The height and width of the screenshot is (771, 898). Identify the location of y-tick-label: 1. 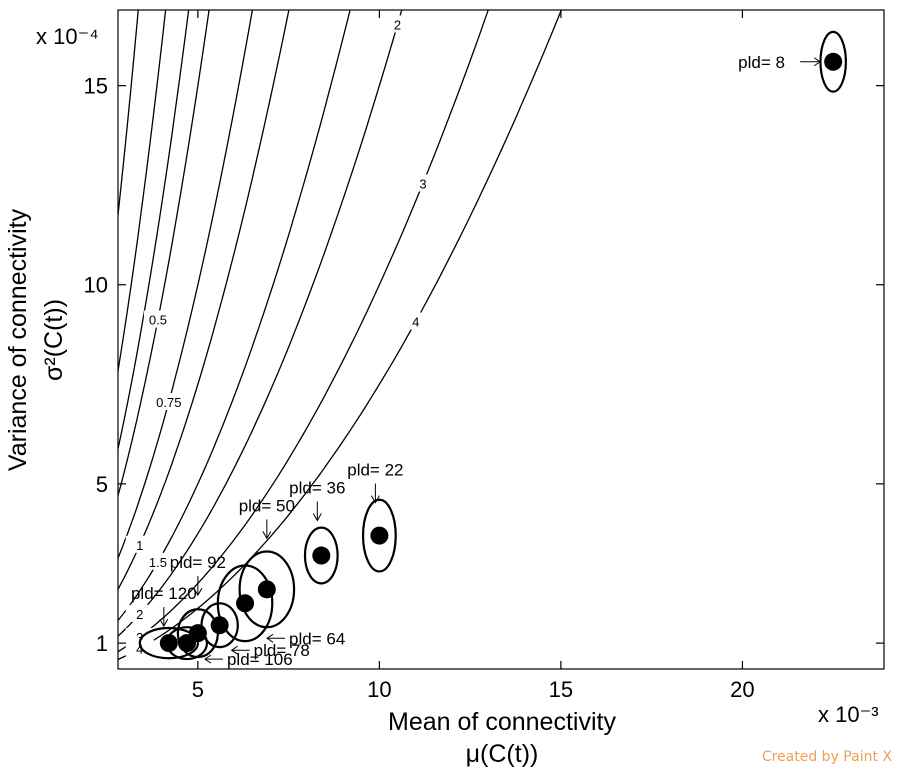
(102, 643).